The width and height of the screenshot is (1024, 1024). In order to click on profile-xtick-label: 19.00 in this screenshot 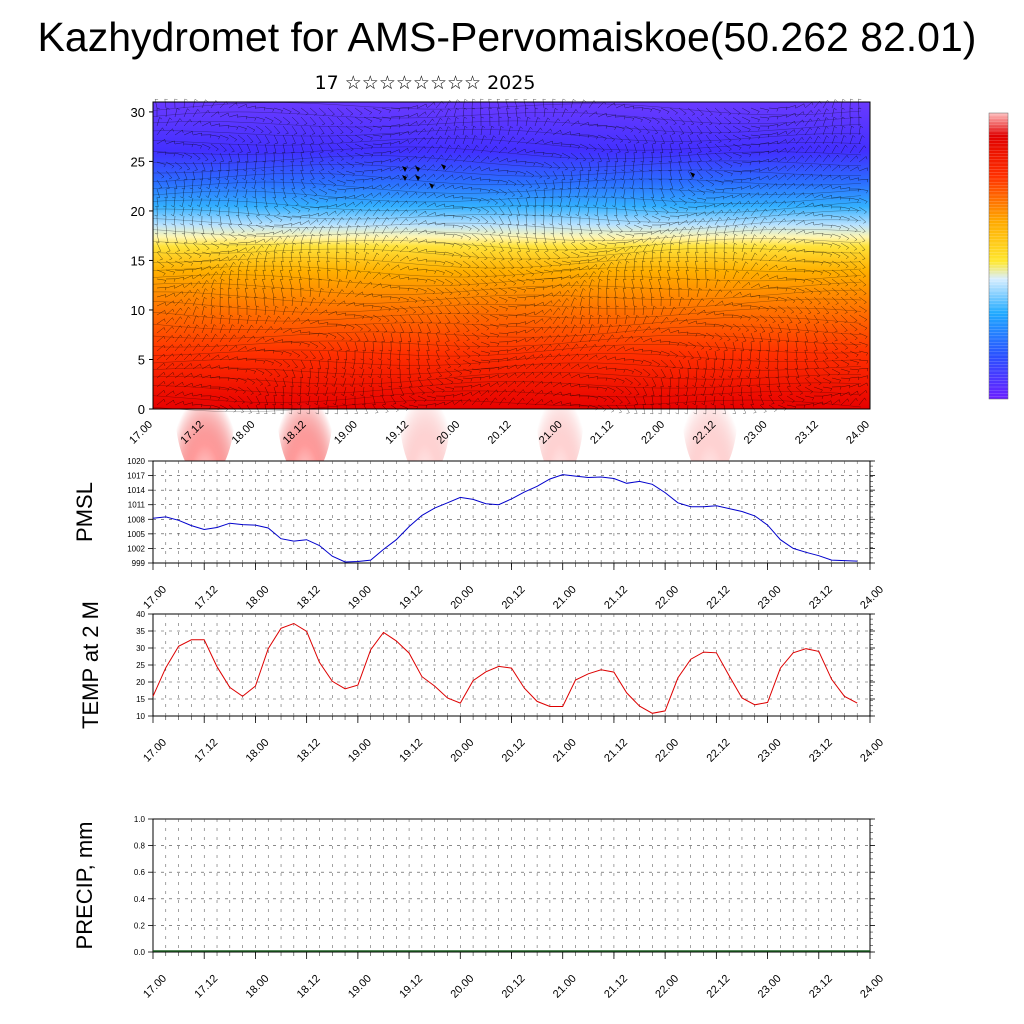, I will do `click(346, 433)`.